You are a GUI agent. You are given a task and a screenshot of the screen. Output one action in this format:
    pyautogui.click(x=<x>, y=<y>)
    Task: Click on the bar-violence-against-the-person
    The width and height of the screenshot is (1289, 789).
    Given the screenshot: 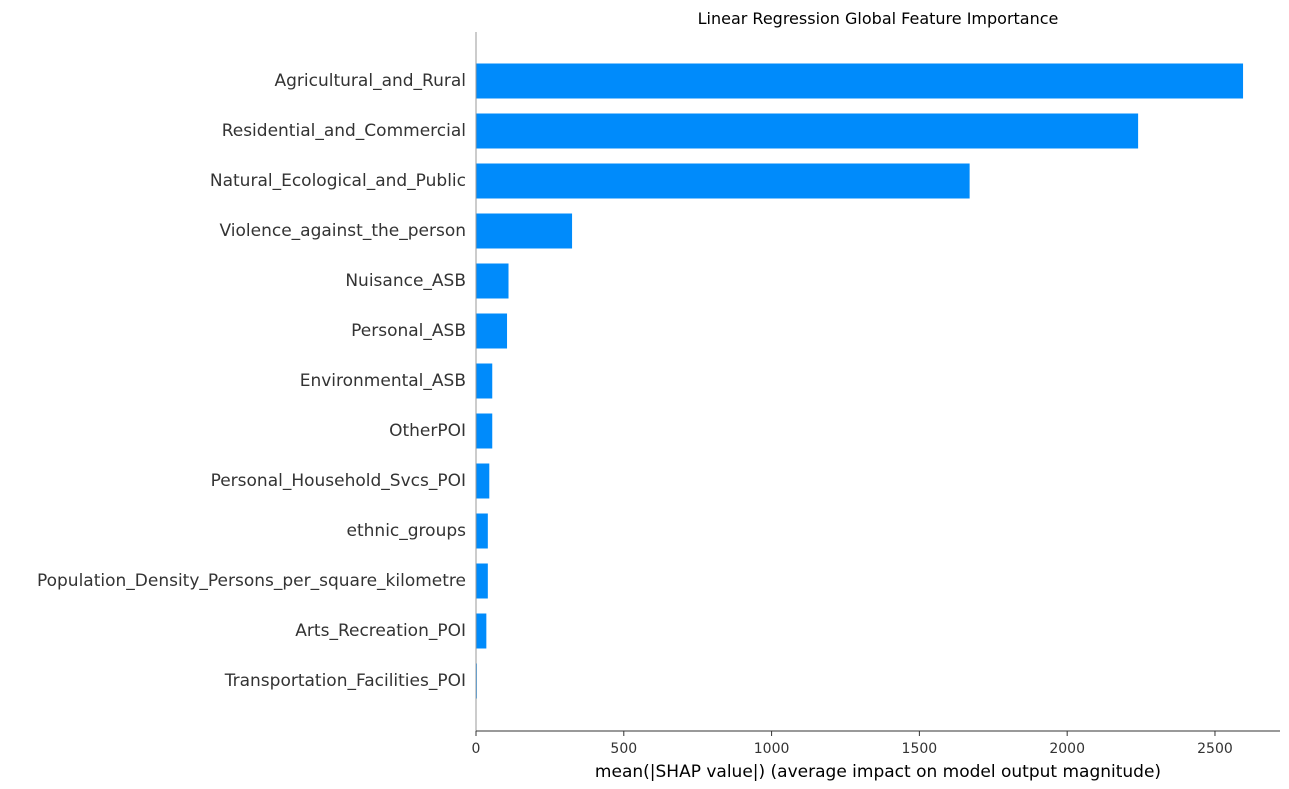 What is the action you would take?
    pyautogui.click(x=524, y=231)
    